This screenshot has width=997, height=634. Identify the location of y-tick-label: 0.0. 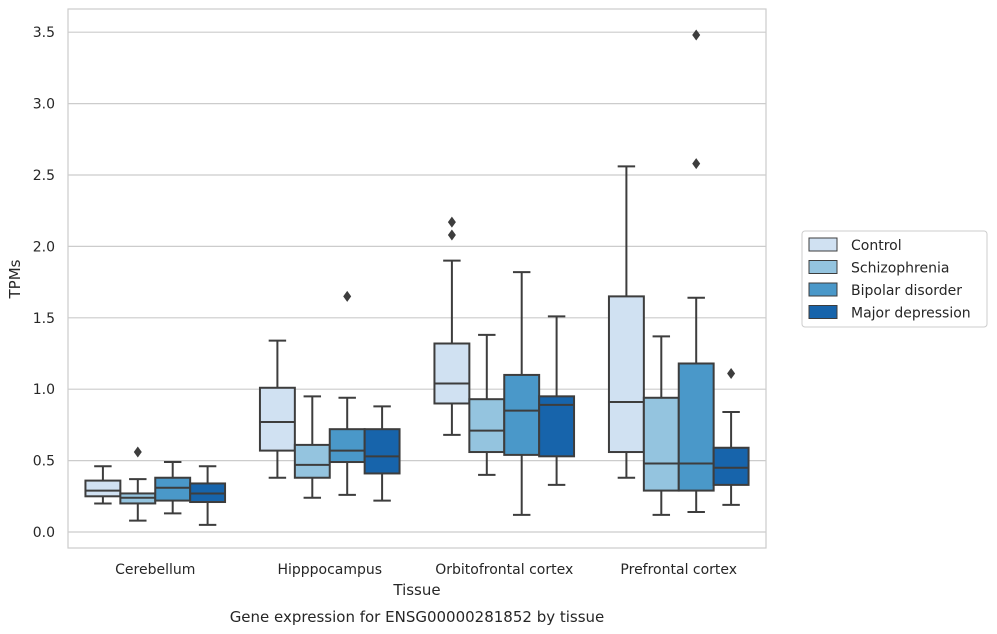
(44, 533).